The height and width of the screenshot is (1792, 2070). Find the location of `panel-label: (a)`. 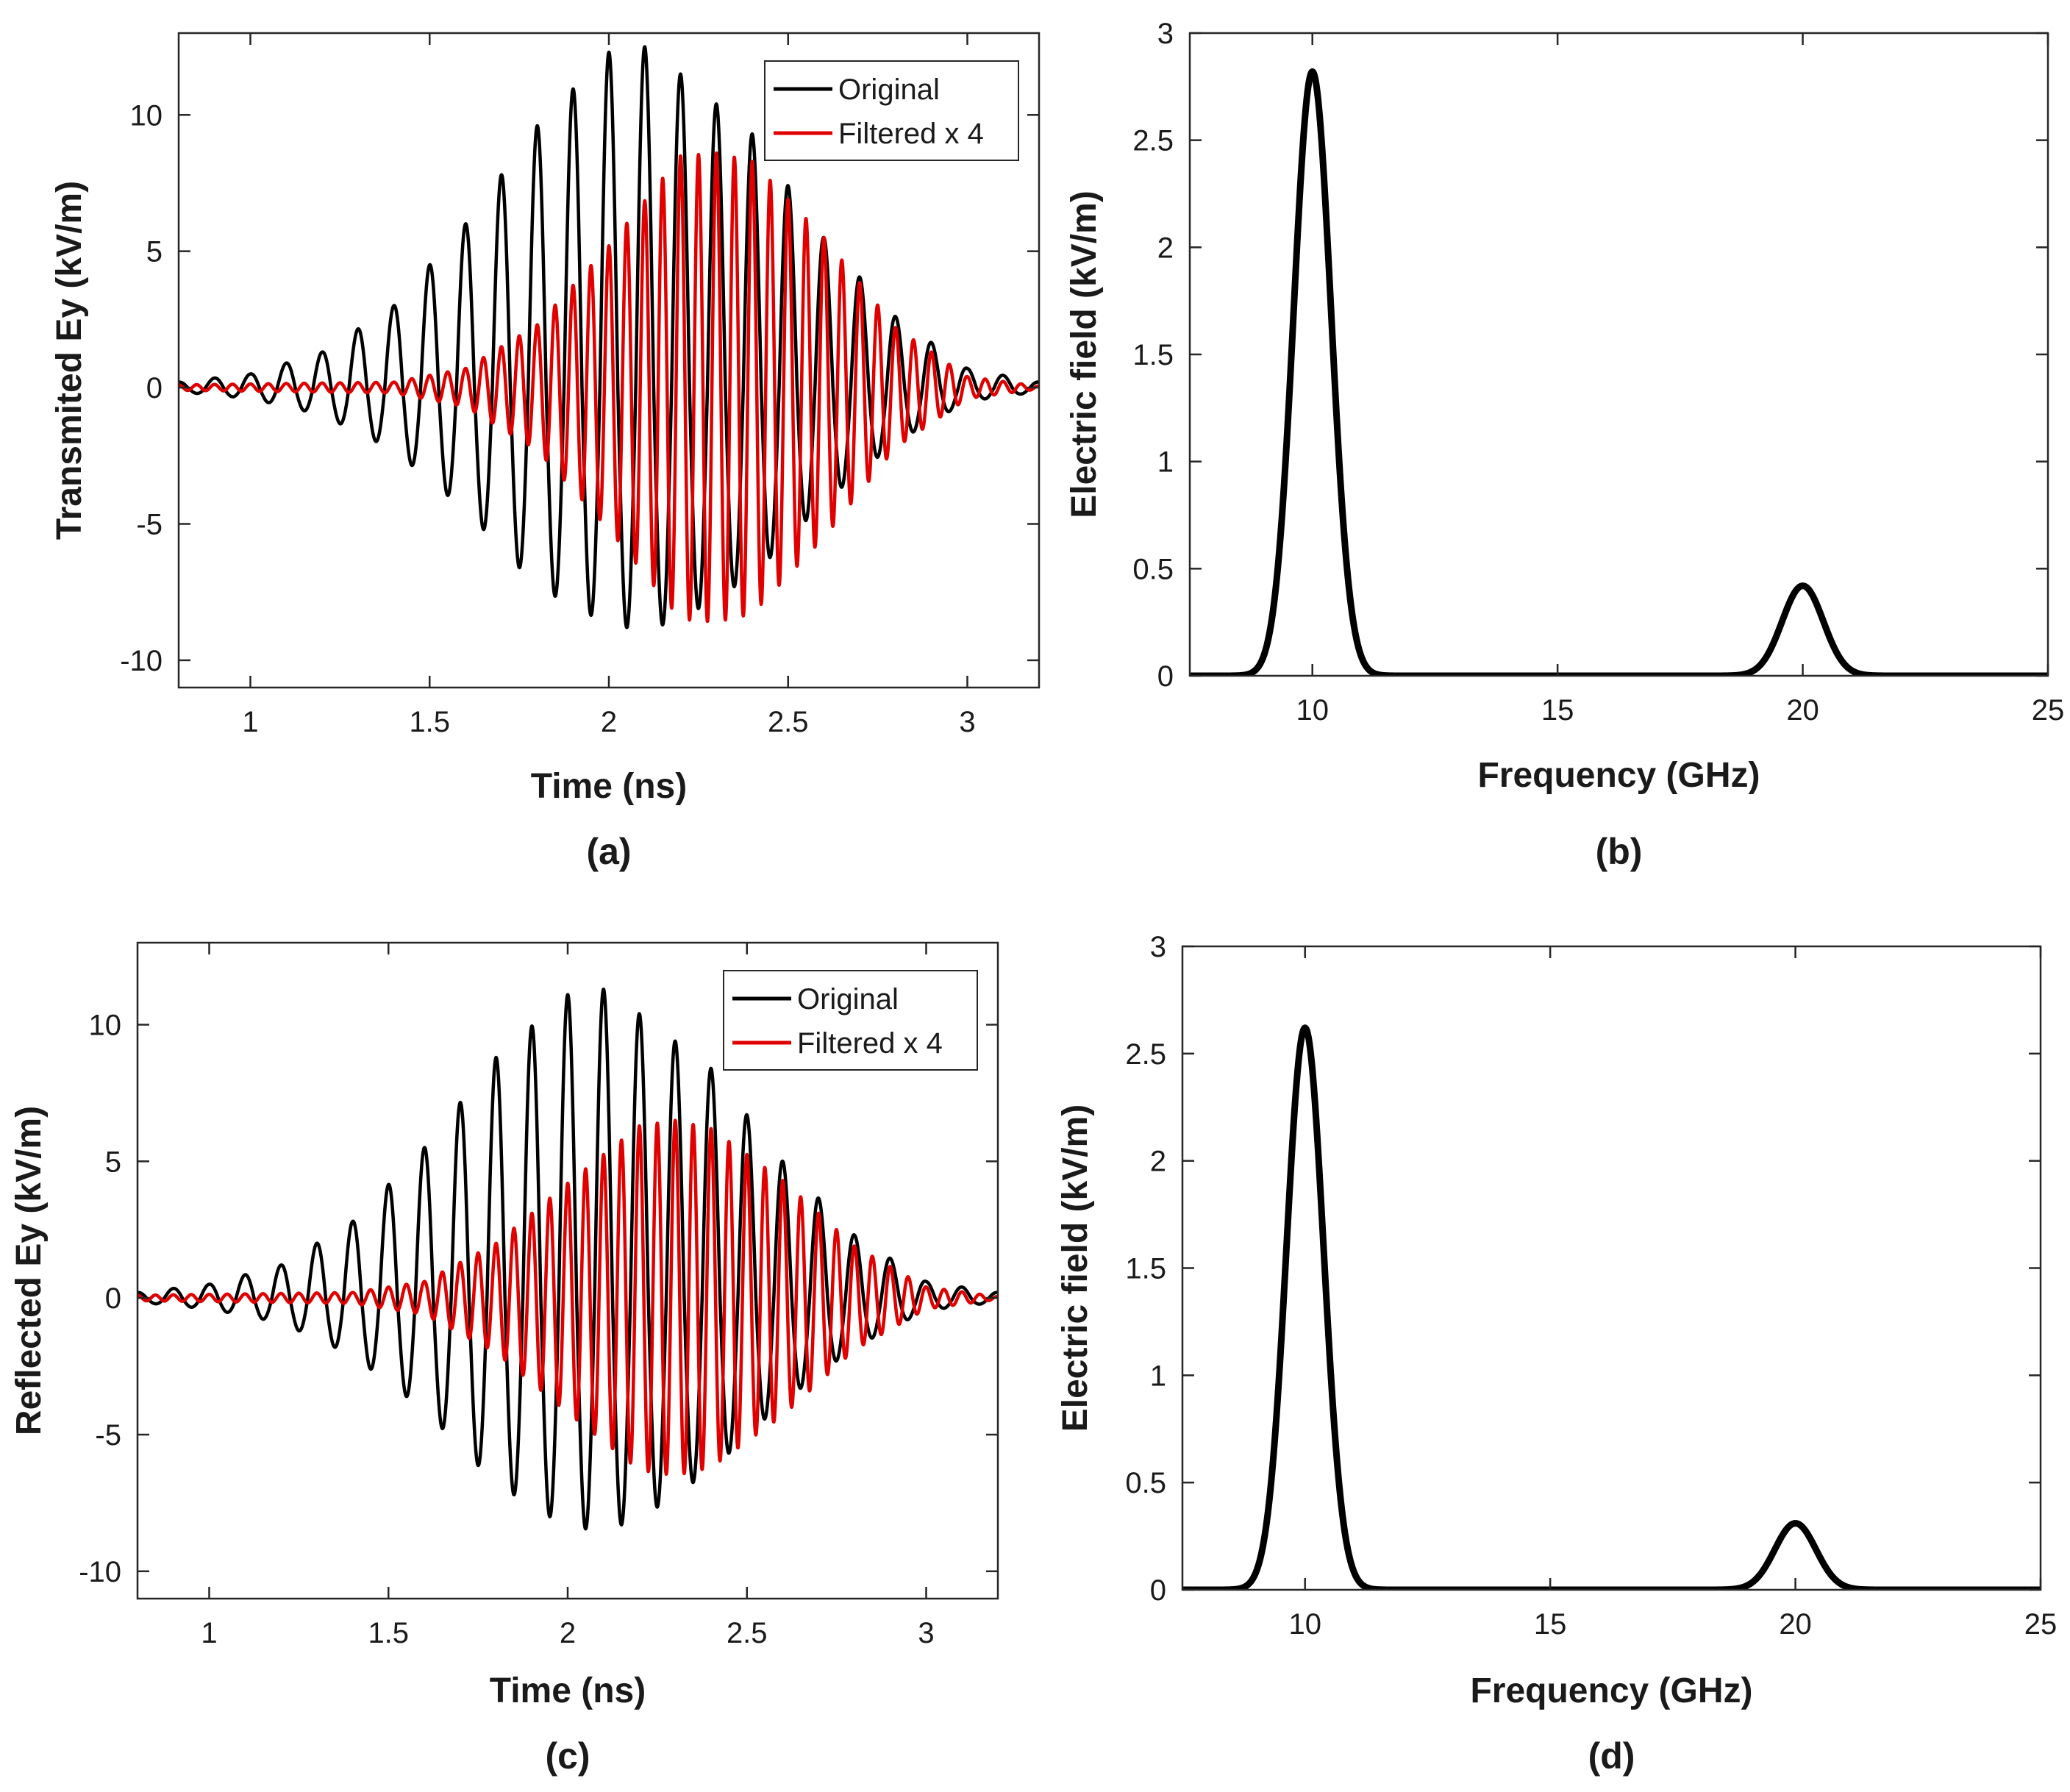

panel-label: (a) is located at coordinates (608, 852).